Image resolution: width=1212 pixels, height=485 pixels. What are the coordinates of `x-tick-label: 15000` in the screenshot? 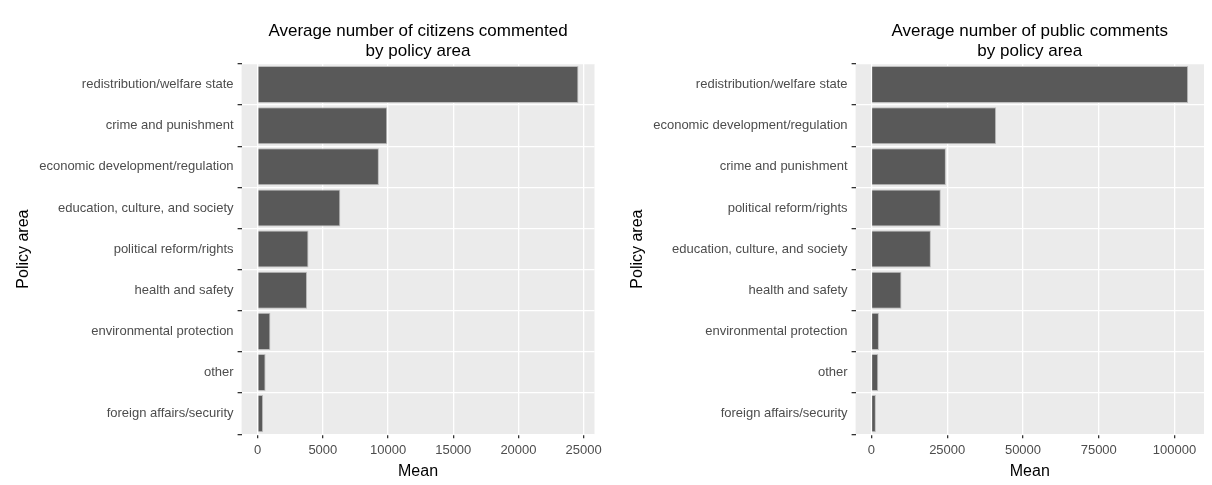 It's located at (453, 449).